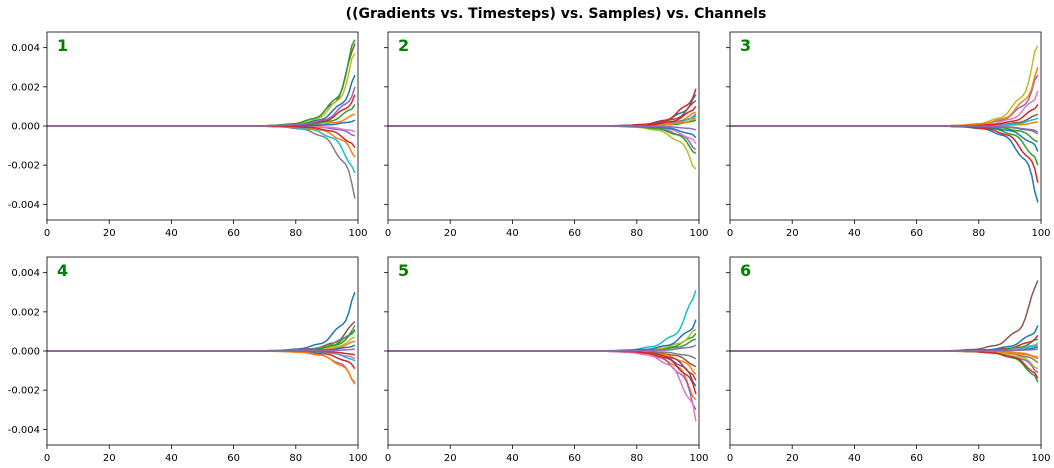  What do you see at coordinates (62, 45) in the screenshot?
I see `panel-number-label: 1` at bounding box center [62, 45].